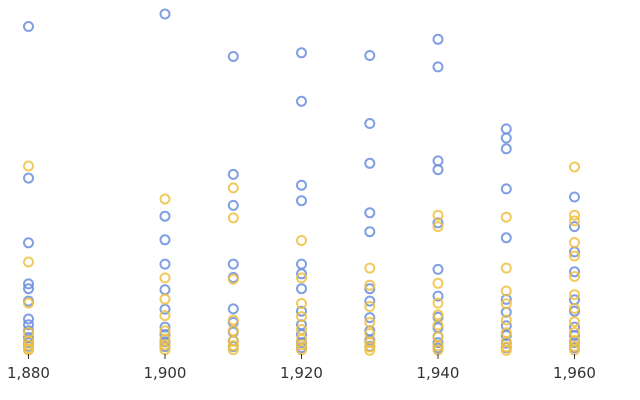  What do you see at coordinates (574, 373) in the screenshot?
I see `x-tick-label: 1,960` at bounding box center [574, 373].